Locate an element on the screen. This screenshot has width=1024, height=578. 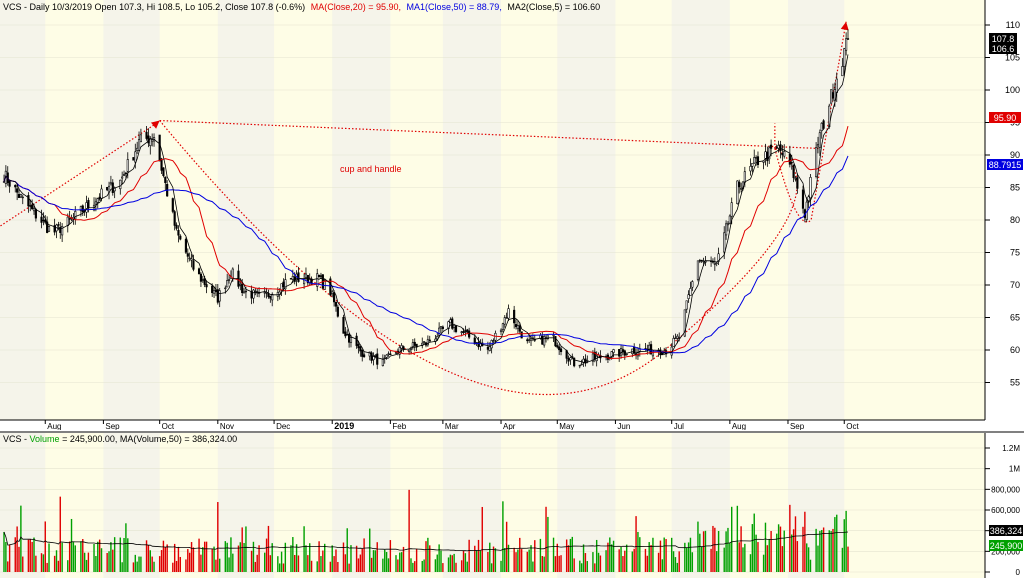
x-tick-label: Nov is located at coordinates (227, 426).